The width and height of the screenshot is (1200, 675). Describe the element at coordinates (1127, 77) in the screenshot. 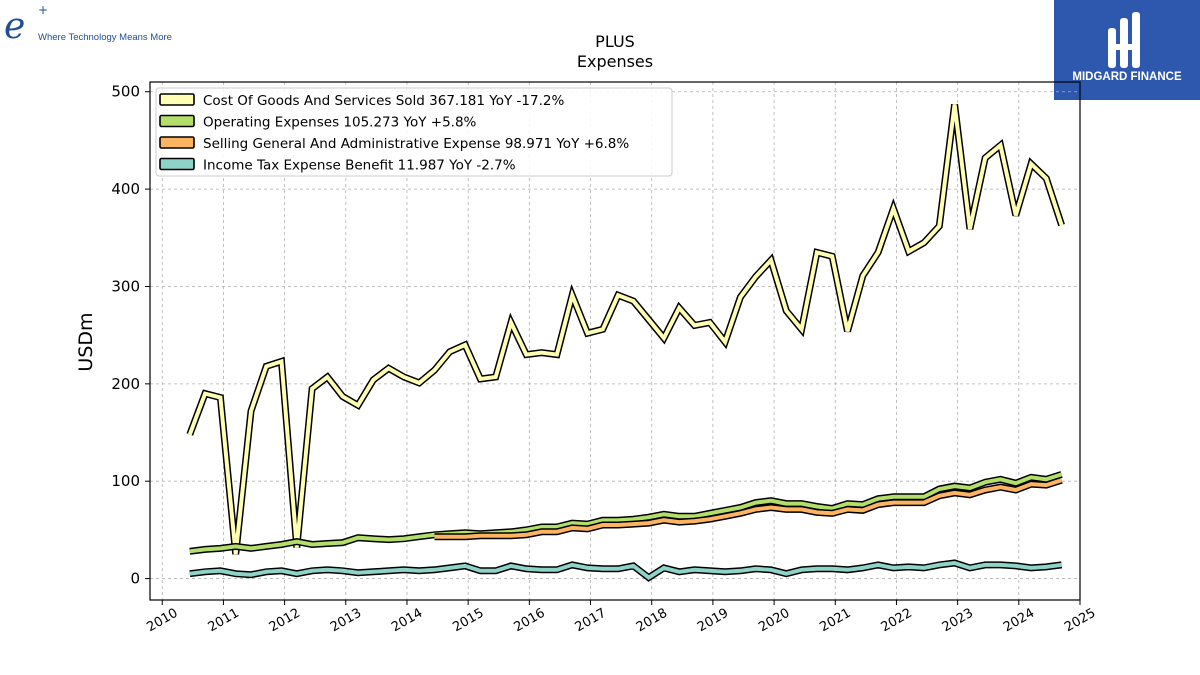

I see `logo-right-text: MIDGARD FINANCE` at that location.